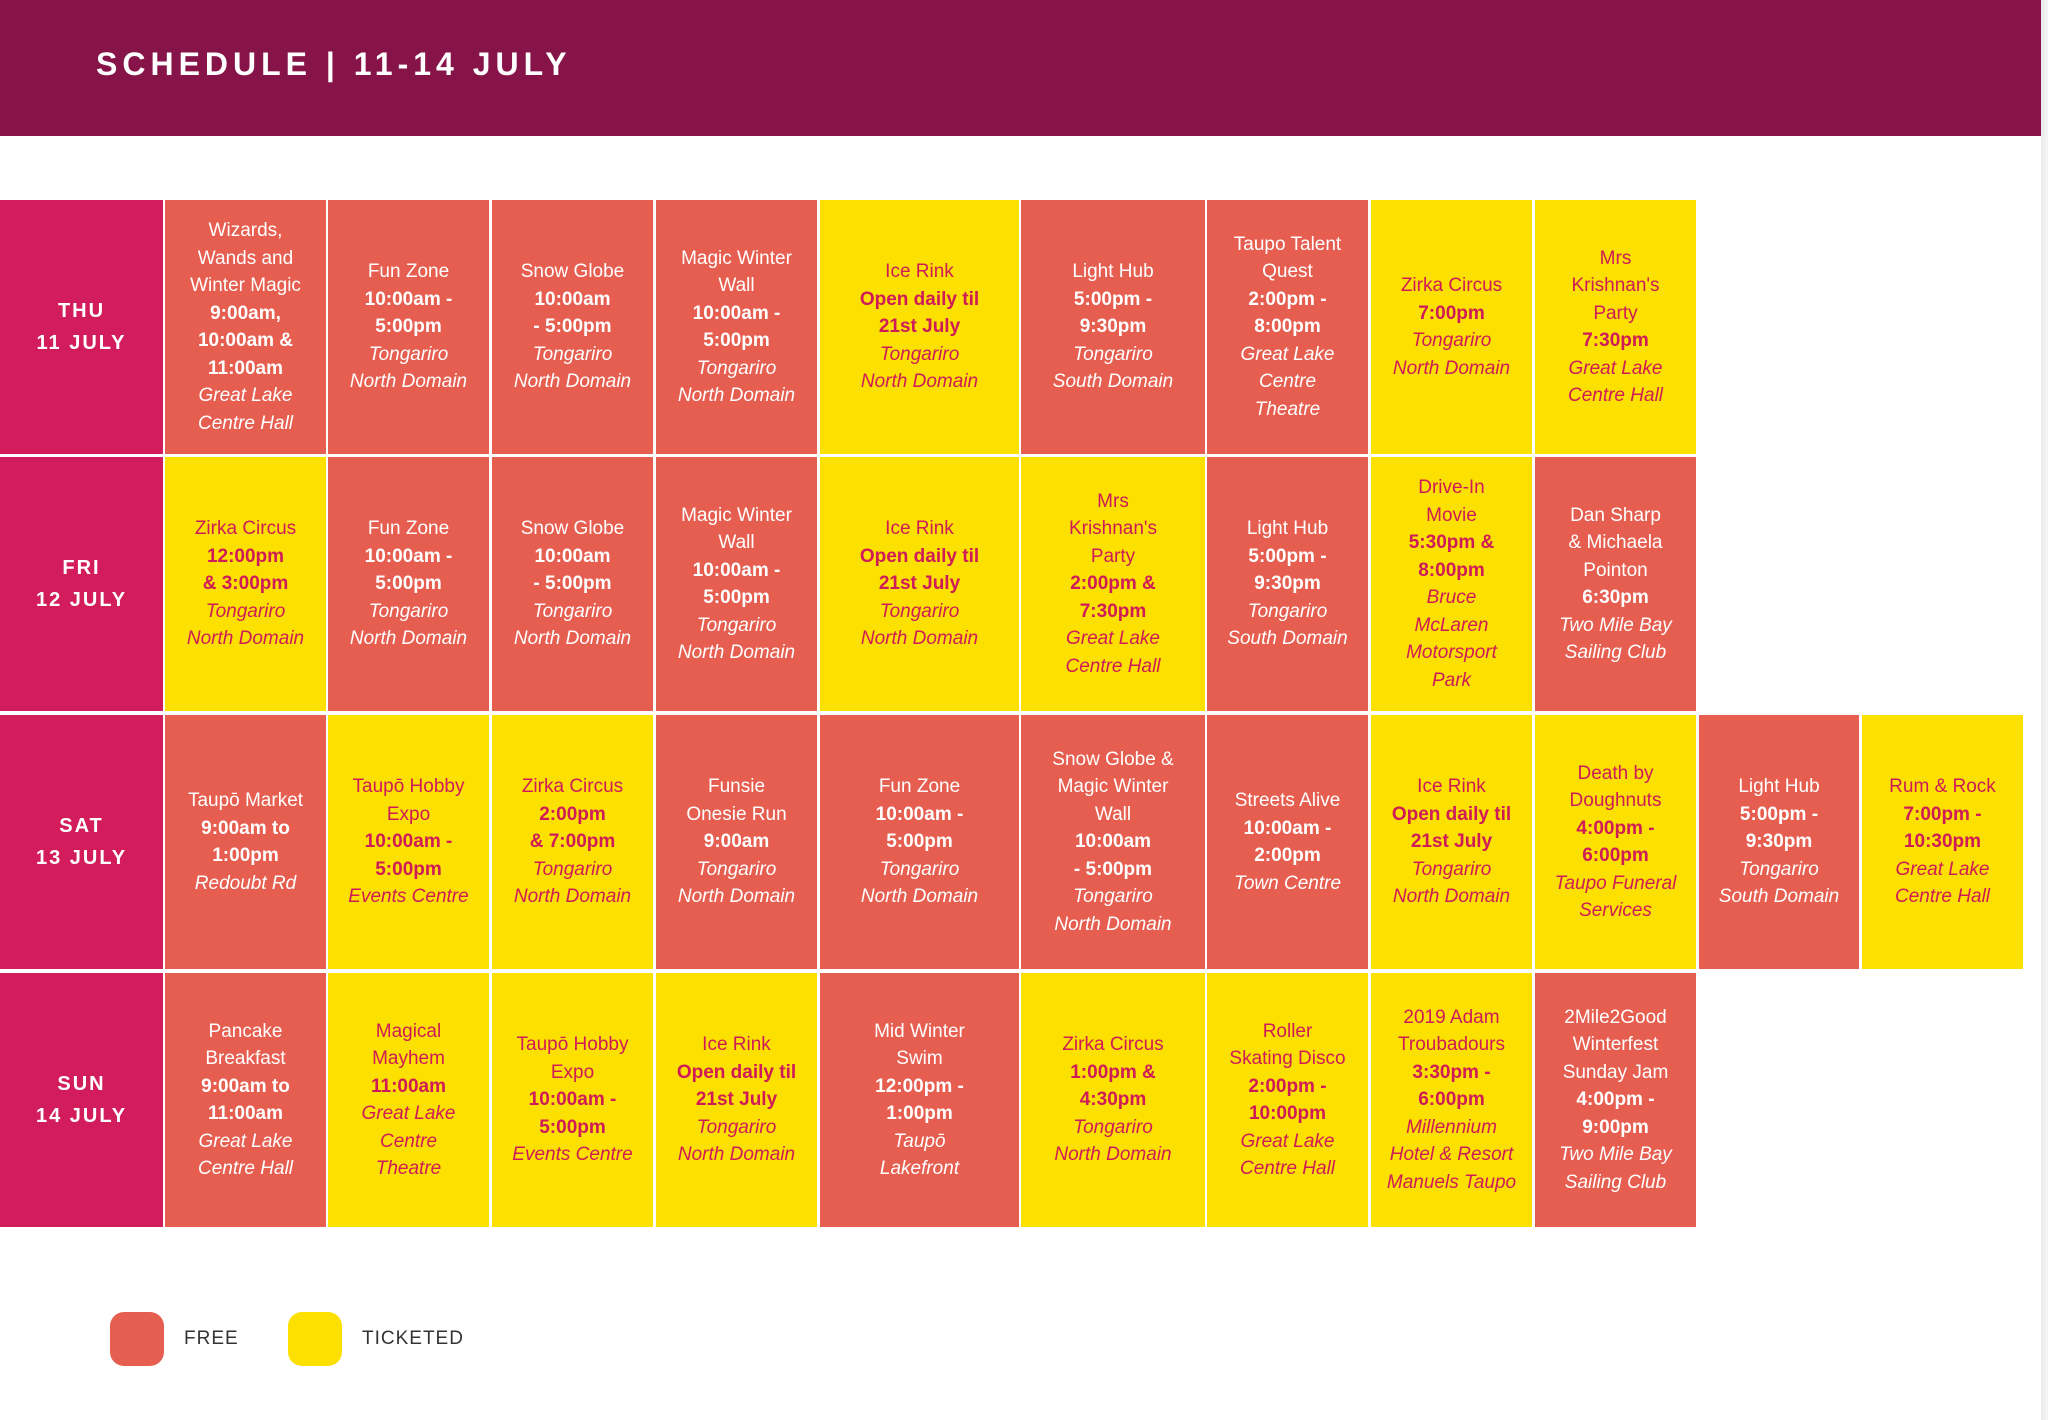 The width and height of the screenshot is (2048, 1420). Describe the element at coordinates (1287, 1113) in the screenshot. I see `event-time: 10:00pm` at that location.